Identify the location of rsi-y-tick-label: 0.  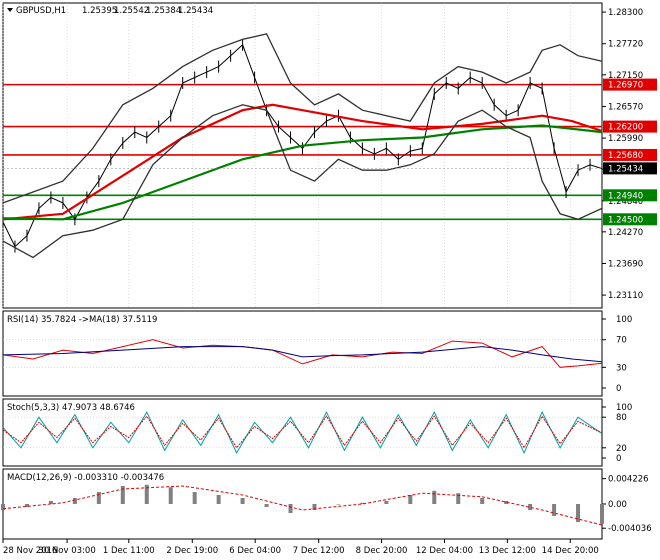
(618, 389).